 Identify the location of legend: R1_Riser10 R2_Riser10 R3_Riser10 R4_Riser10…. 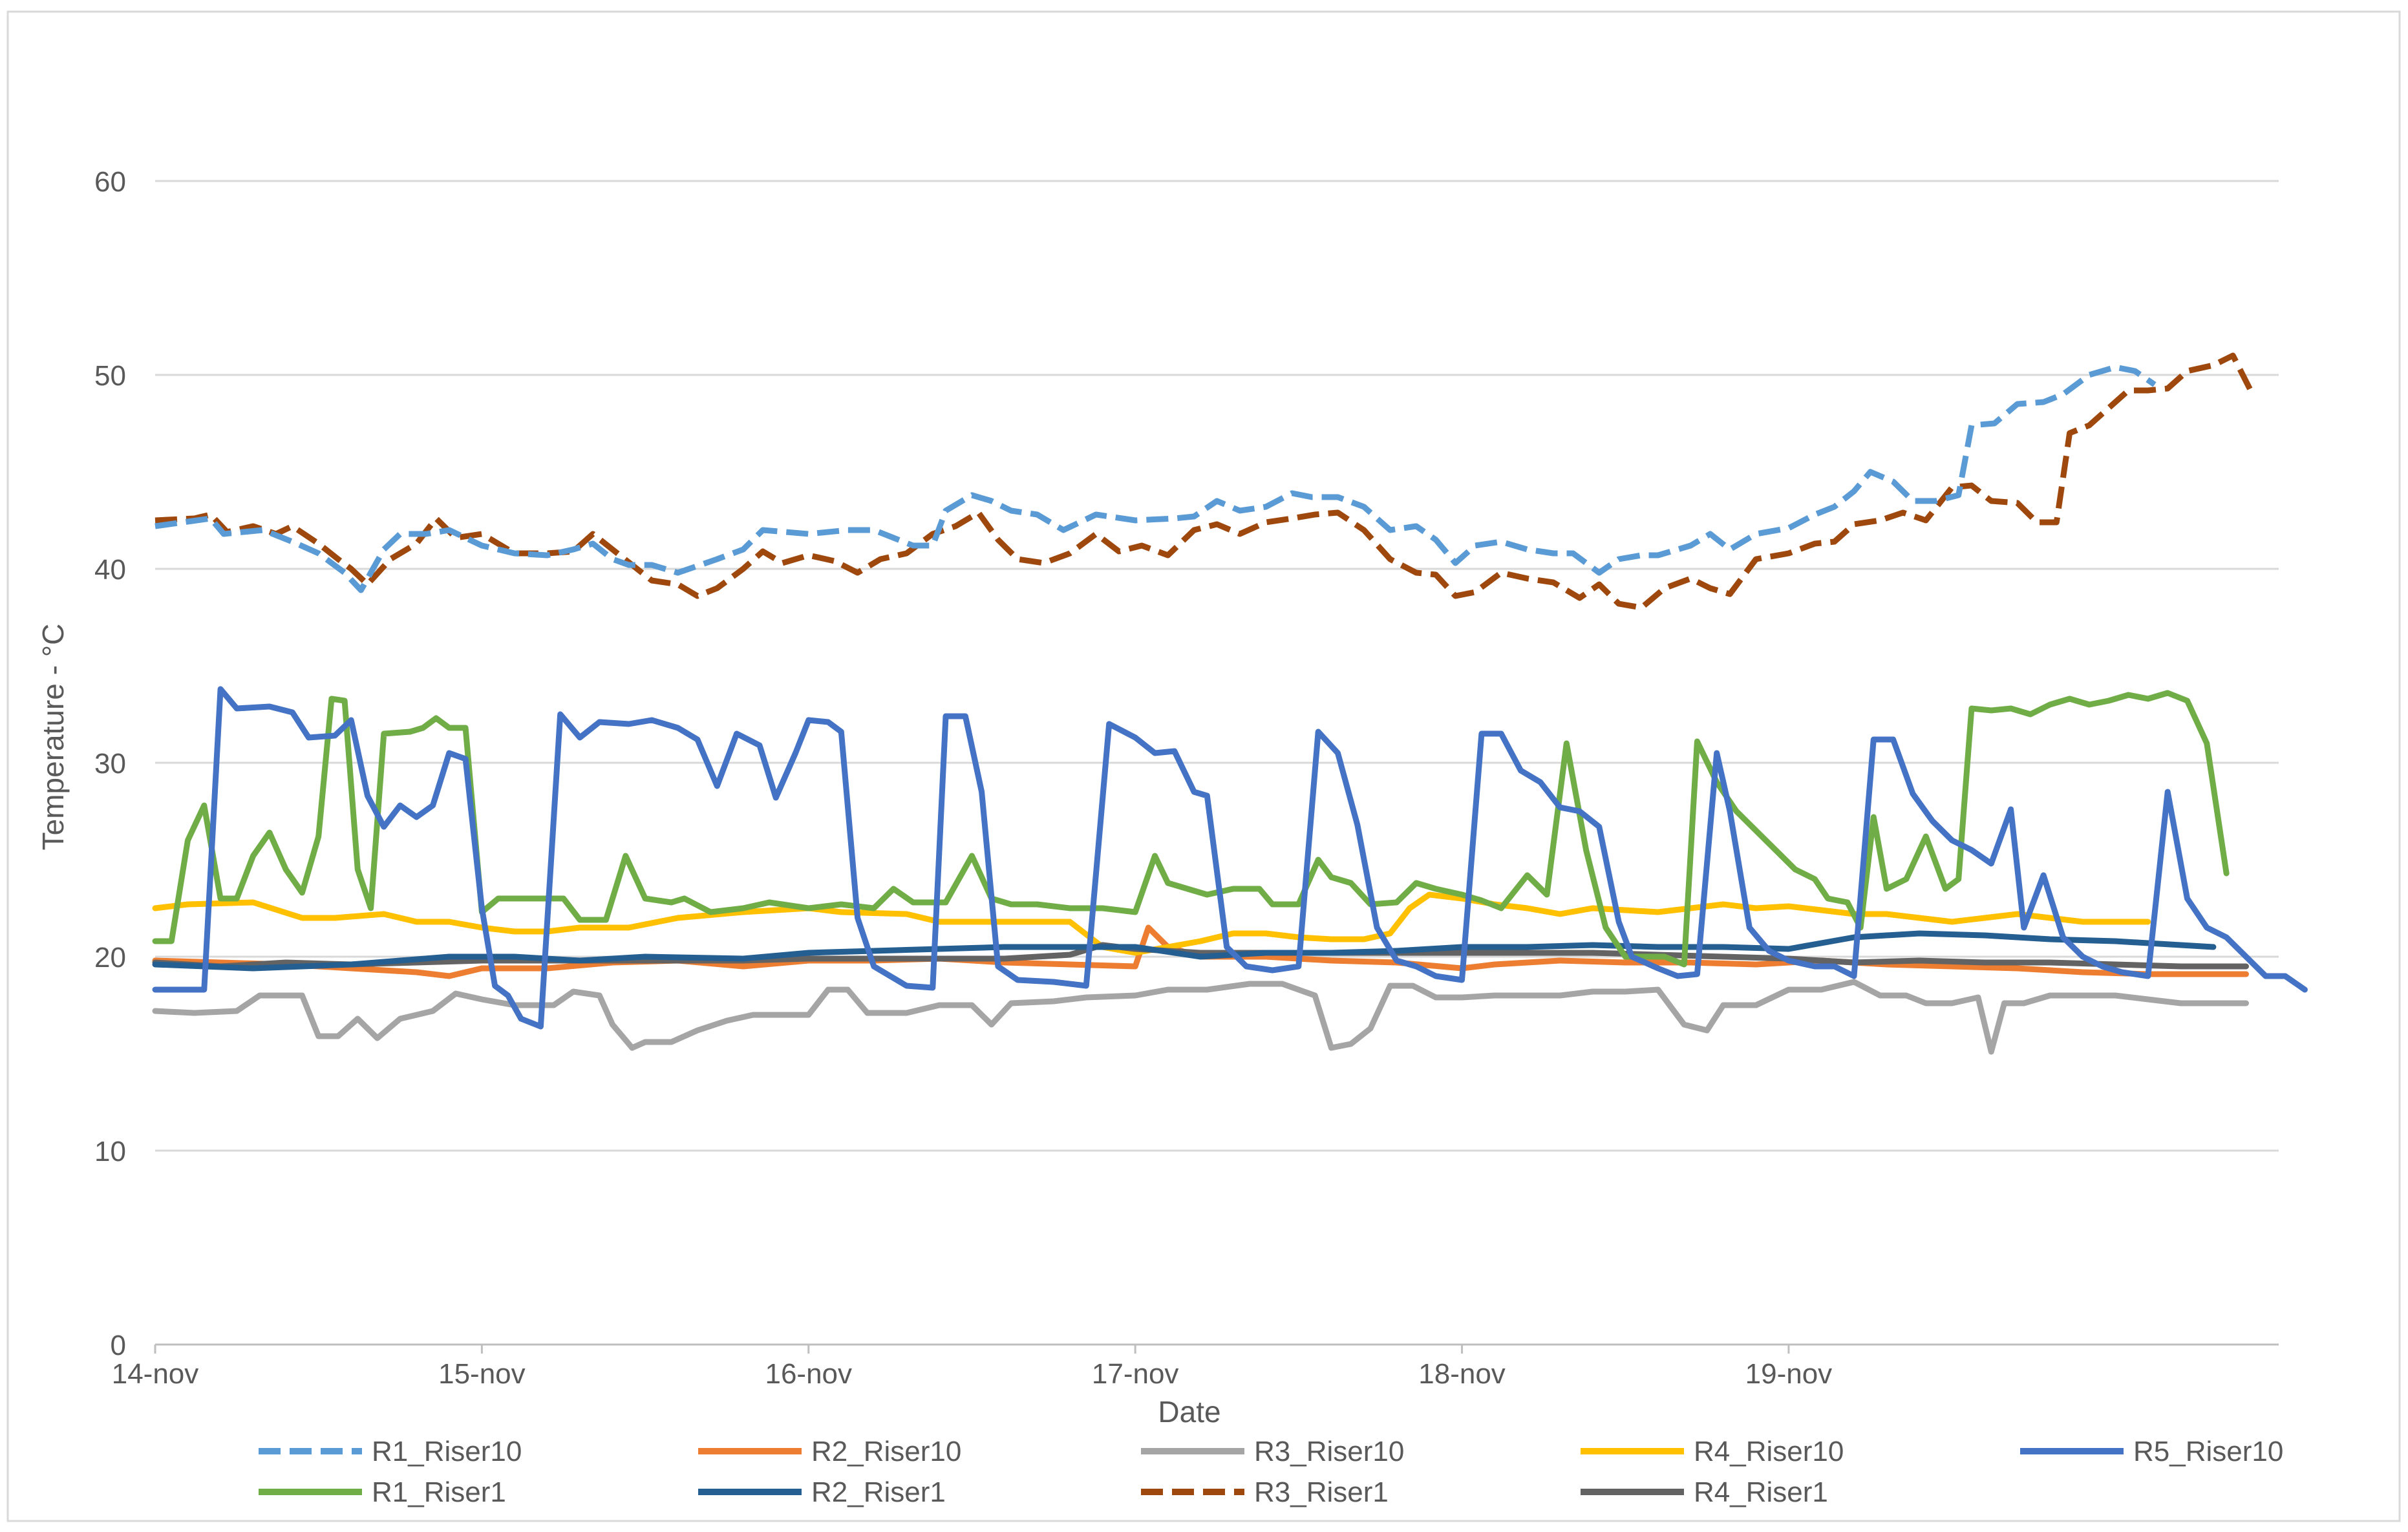
(1271, 1472).